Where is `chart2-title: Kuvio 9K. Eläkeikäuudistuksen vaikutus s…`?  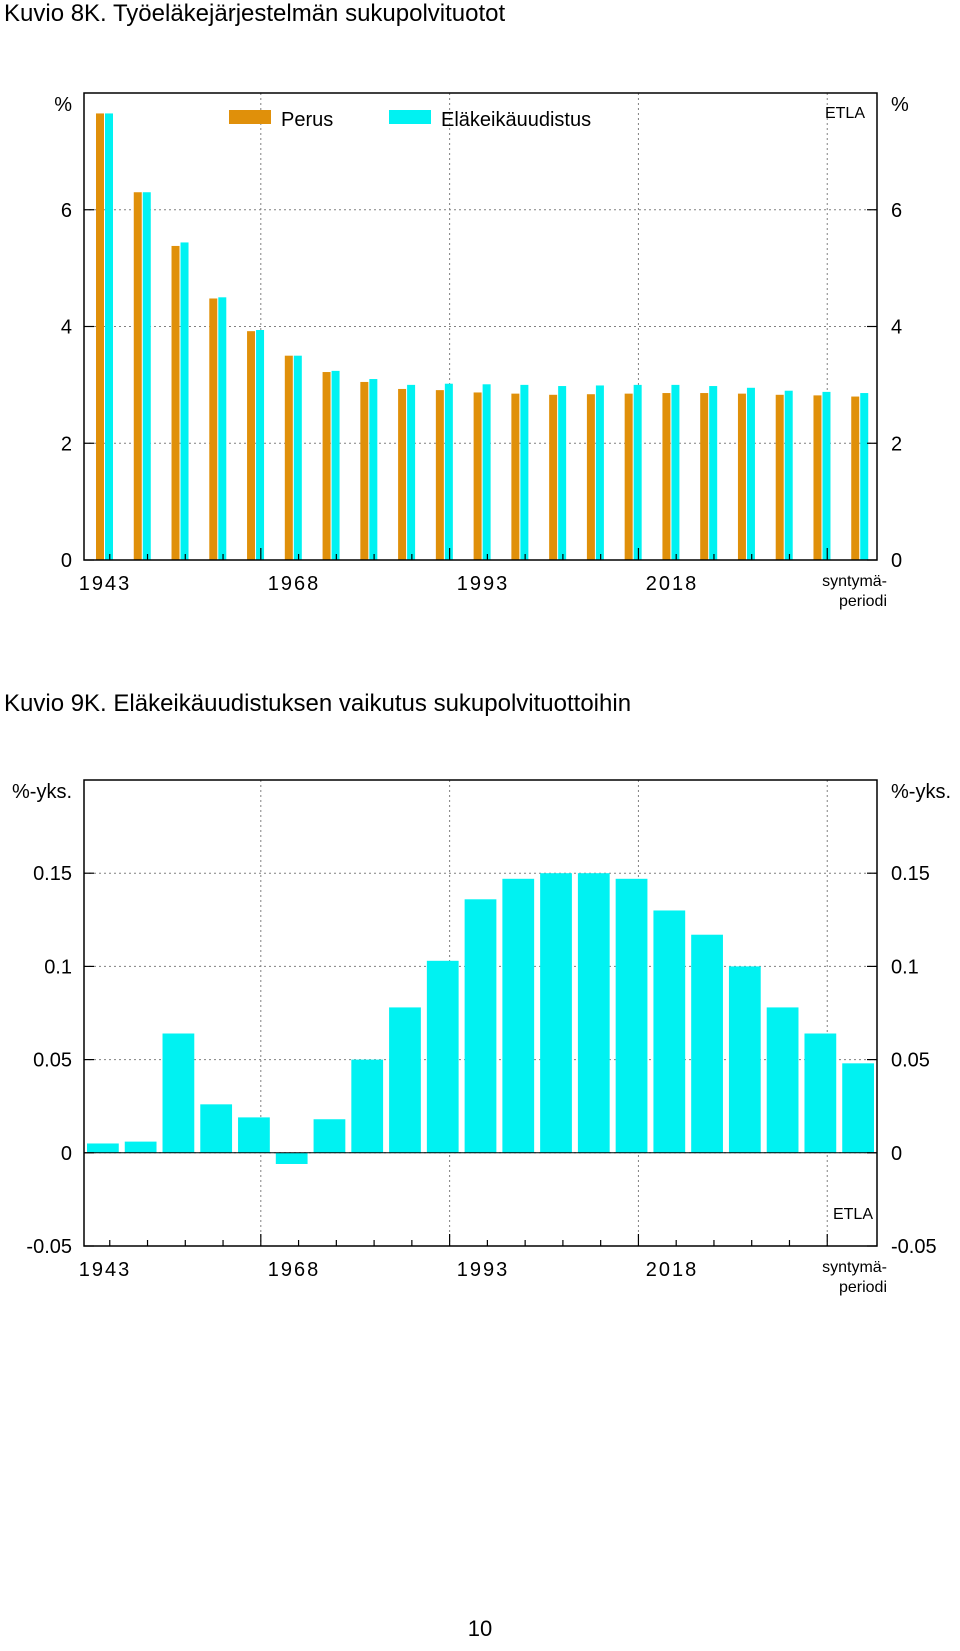 chart2-title: Kuvio 9K. Eläkeikäuudistuksen vaikutus s… is located at coordinates (318, 703).